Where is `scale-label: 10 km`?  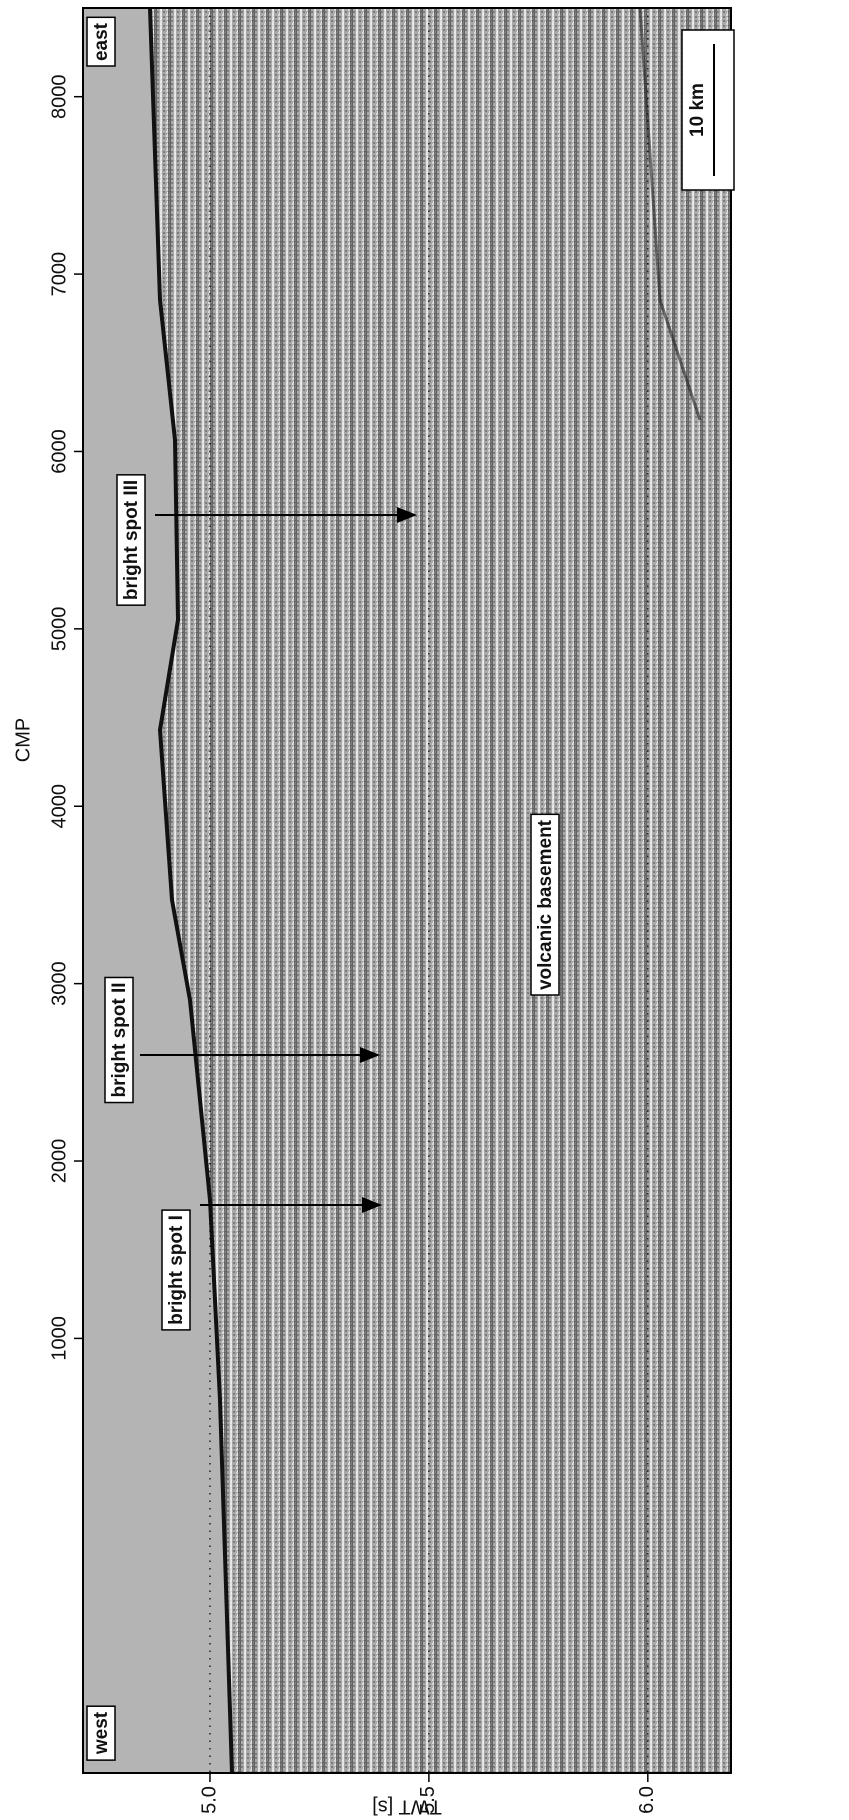 scale-label: 10 km is located at coordinates (697, 110).